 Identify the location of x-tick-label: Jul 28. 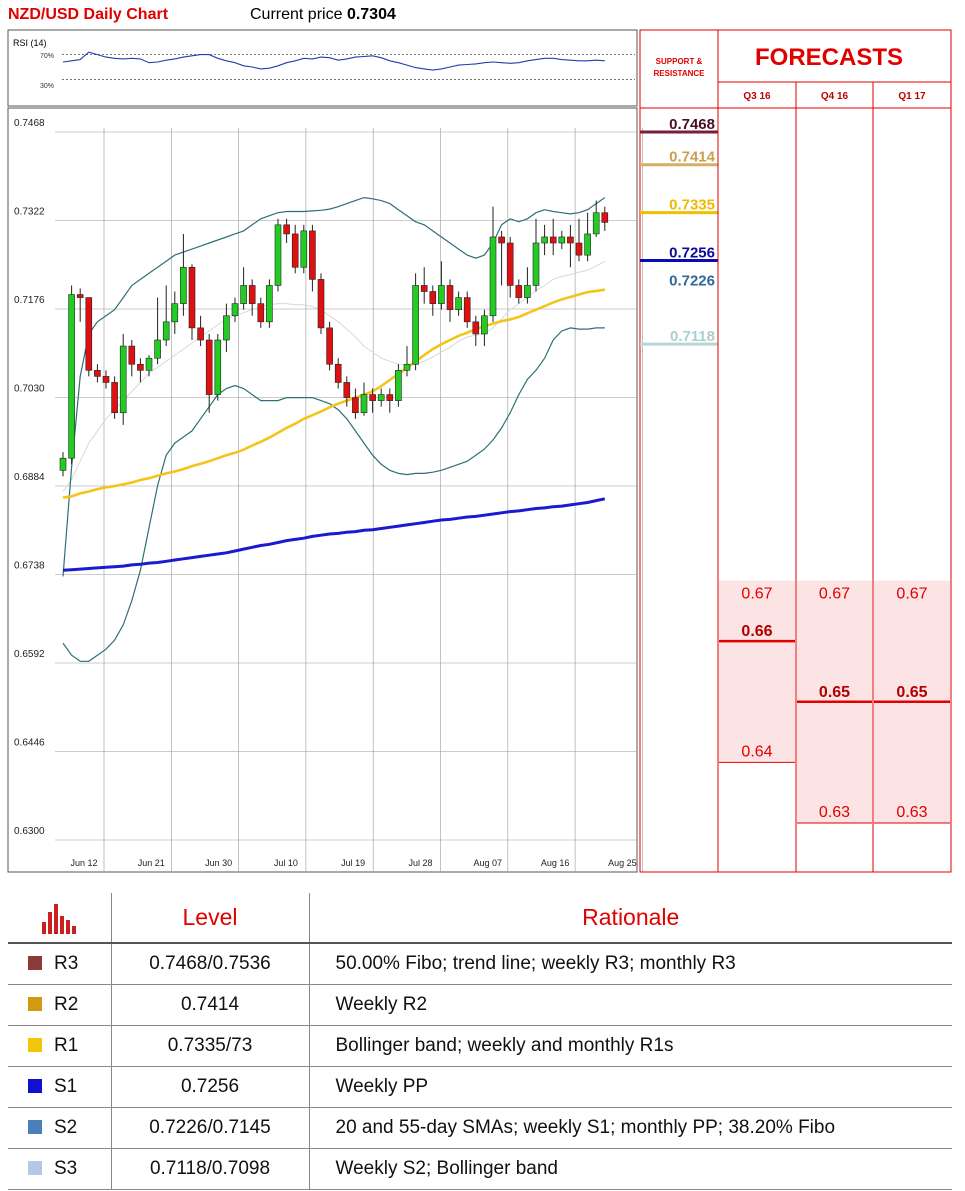
(420, 863).